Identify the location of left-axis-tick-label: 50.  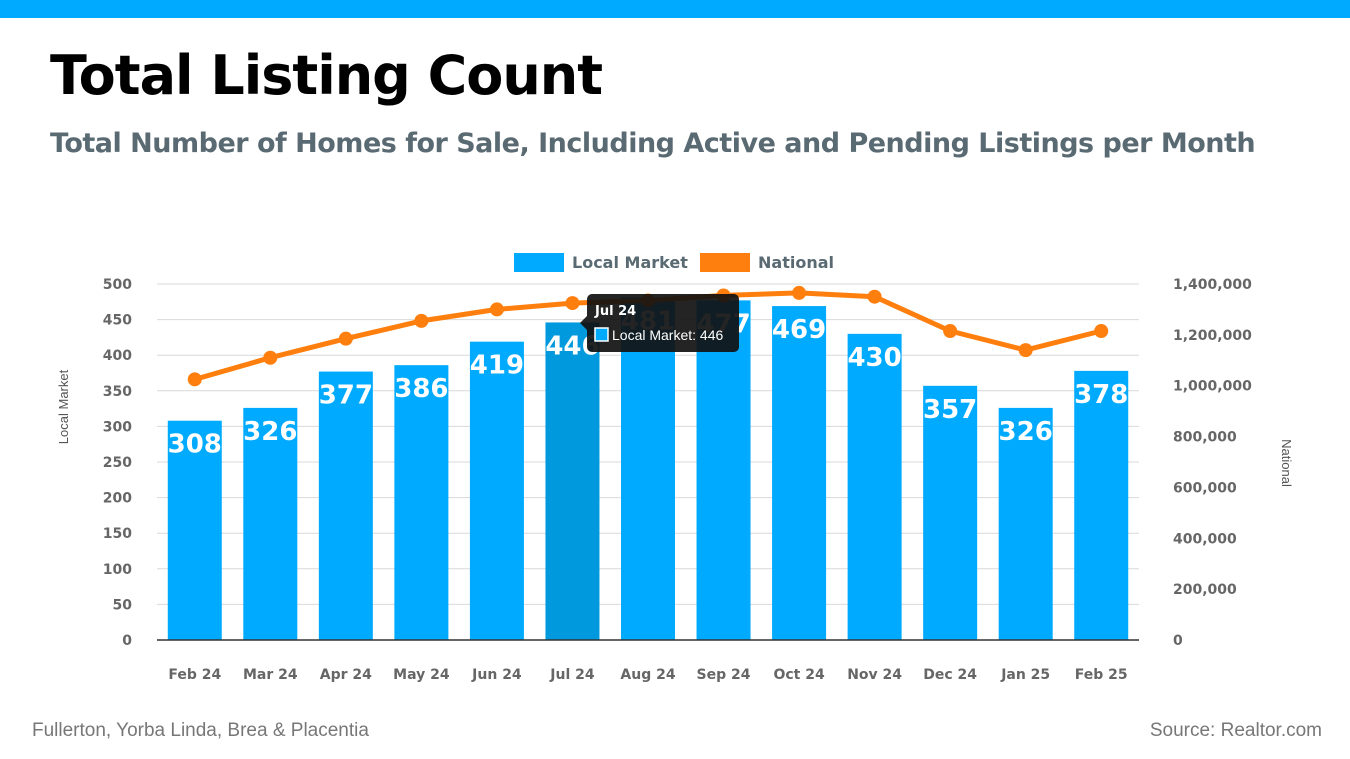
(123, 605).